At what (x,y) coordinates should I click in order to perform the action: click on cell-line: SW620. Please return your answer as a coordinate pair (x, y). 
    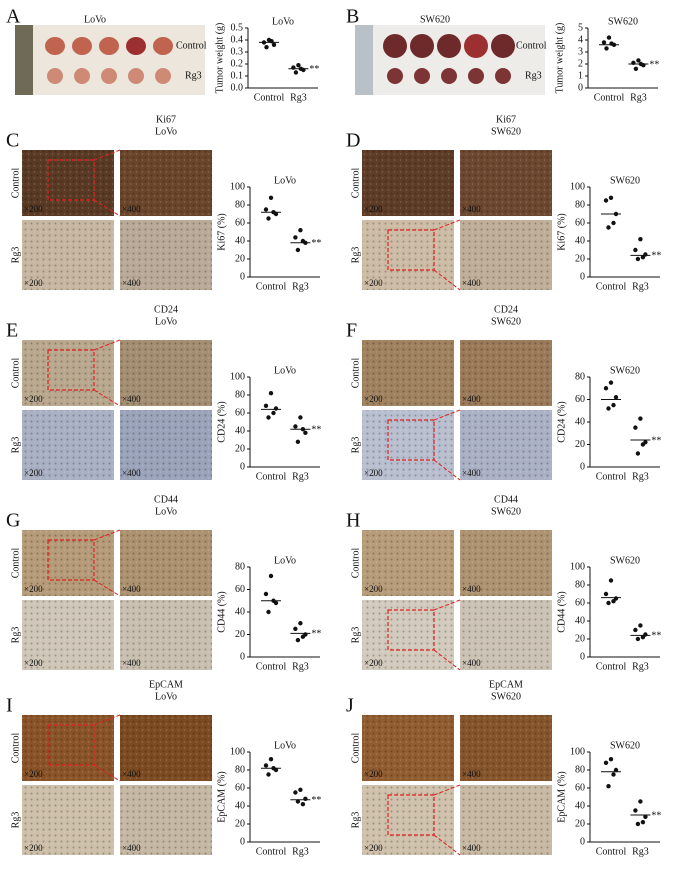
    Looking at the image, I should click on (506, 131).